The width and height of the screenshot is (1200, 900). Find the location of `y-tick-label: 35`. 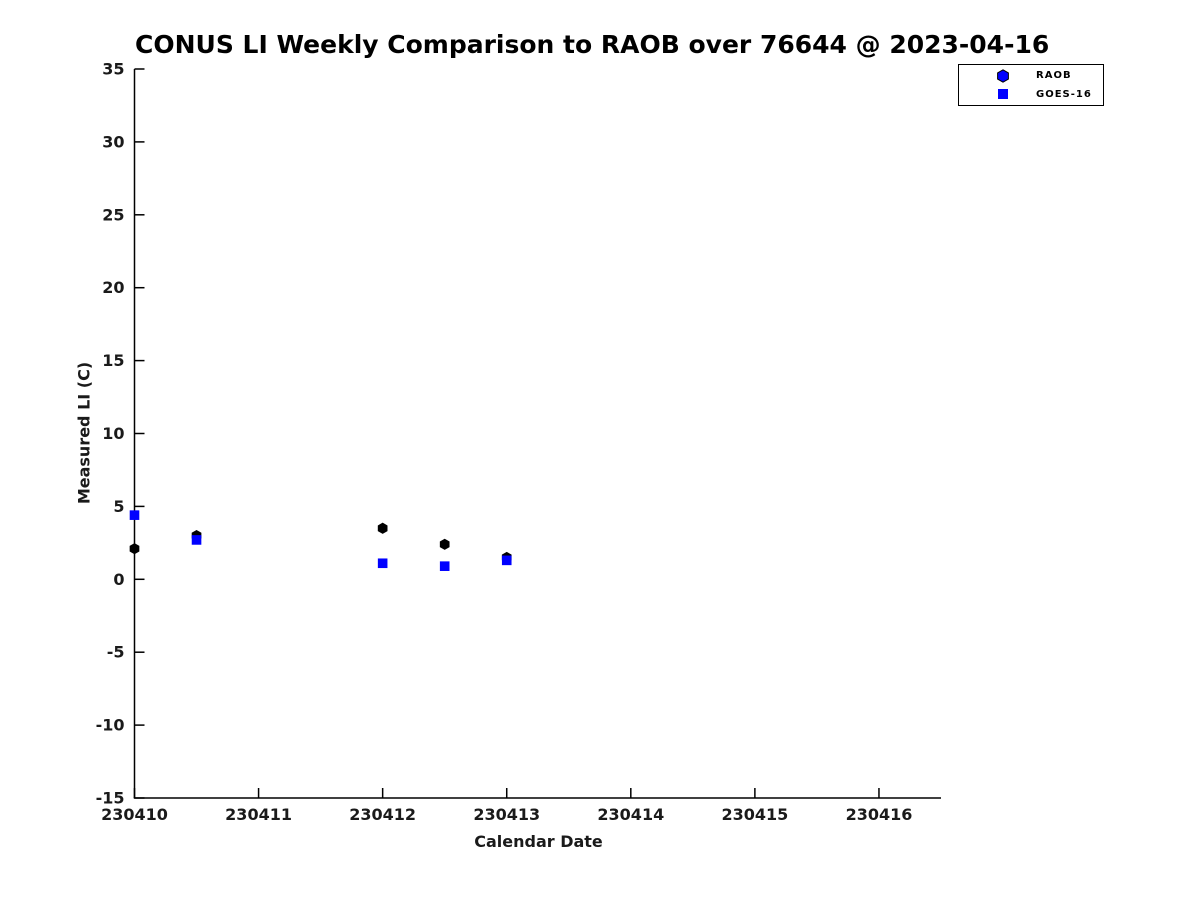

y-tick-label: 35 is located at coordinates (113, 69).